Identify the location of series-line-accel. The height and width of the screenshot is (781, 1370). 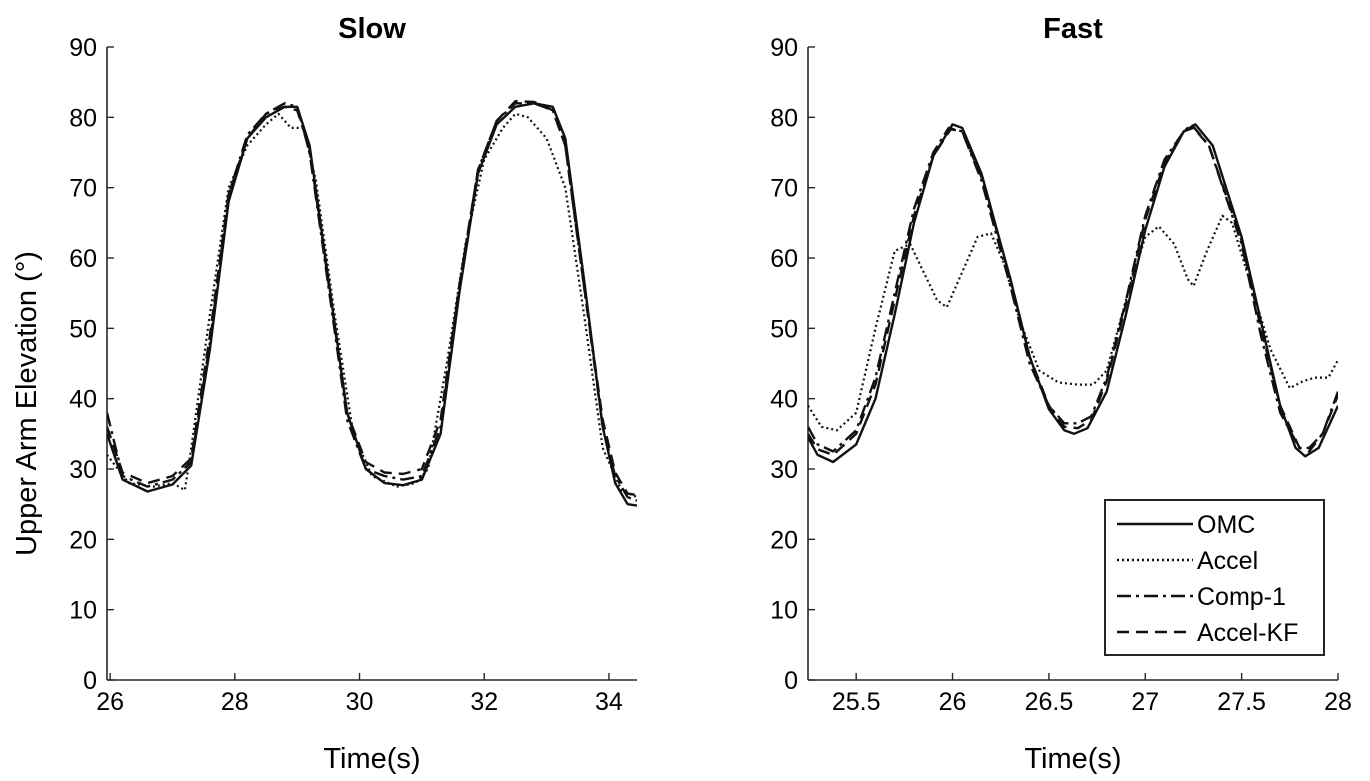
(1073, 323).